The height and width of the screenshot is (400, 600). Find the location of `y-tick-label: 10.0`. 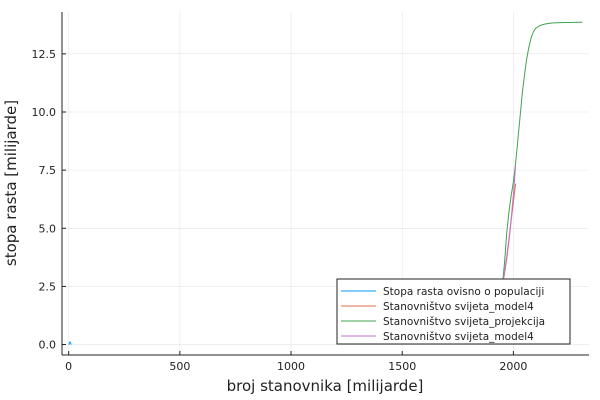

y-tick-label: 10.0 is located at coordinates (44, 112).